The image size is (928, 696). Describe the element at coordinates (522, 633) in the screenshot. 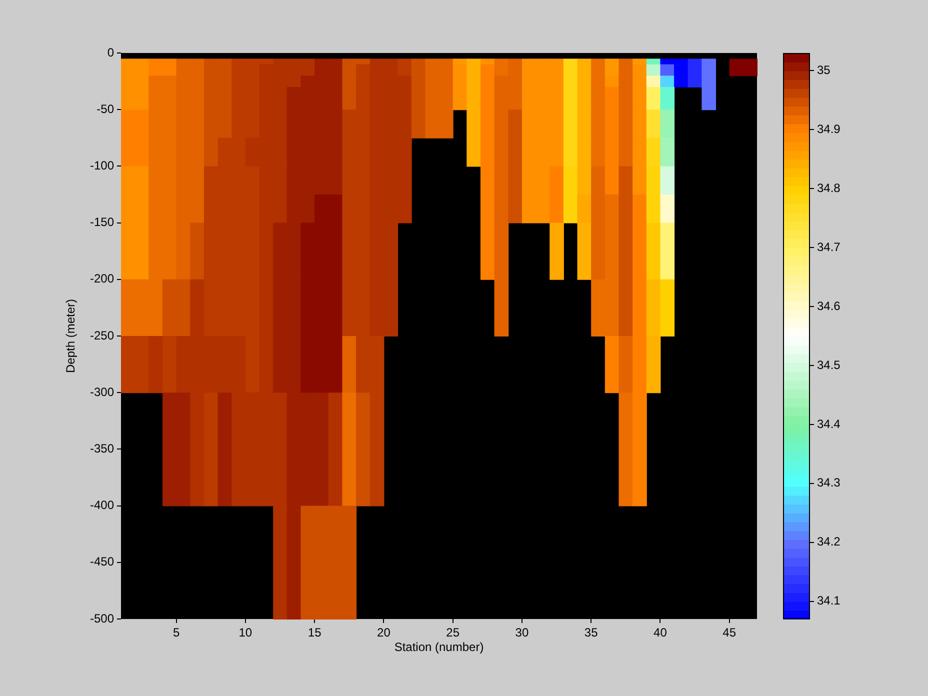

I see `x-tick-label: 30` at that location.